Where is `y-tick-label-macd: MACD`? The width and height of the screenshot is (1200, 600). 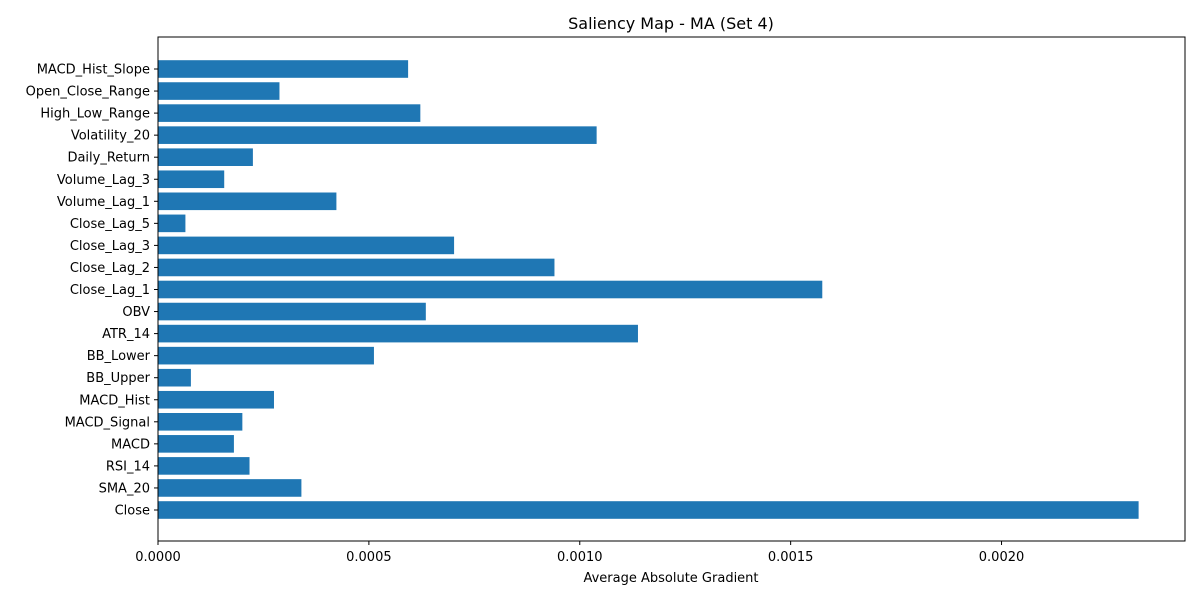 y-tick-label-macd: MACD is located at coordinates (130, 444).